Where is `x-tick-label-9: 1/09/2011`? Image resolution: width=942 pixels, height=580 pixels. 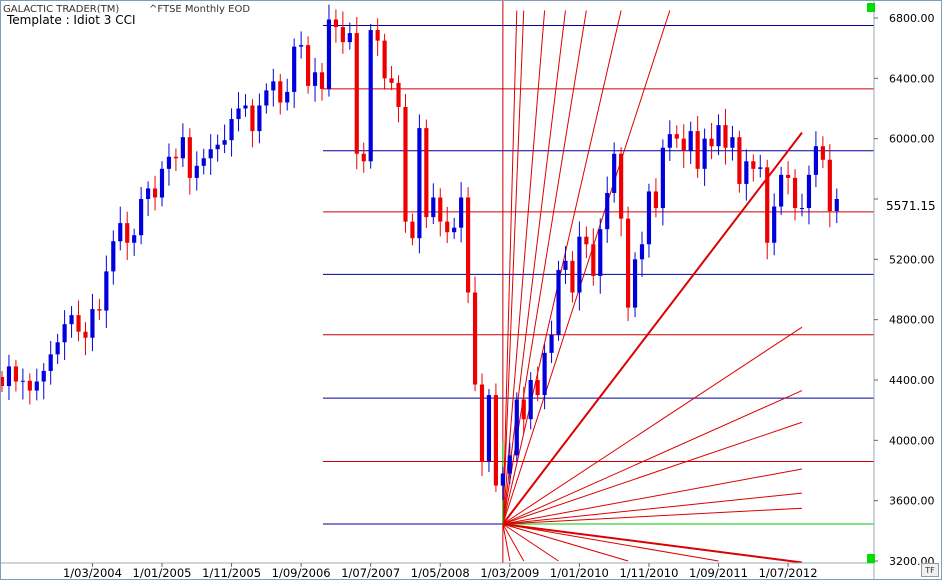 x-tick-label-9: 1/09/2011 is located at coordinates (718, 572).